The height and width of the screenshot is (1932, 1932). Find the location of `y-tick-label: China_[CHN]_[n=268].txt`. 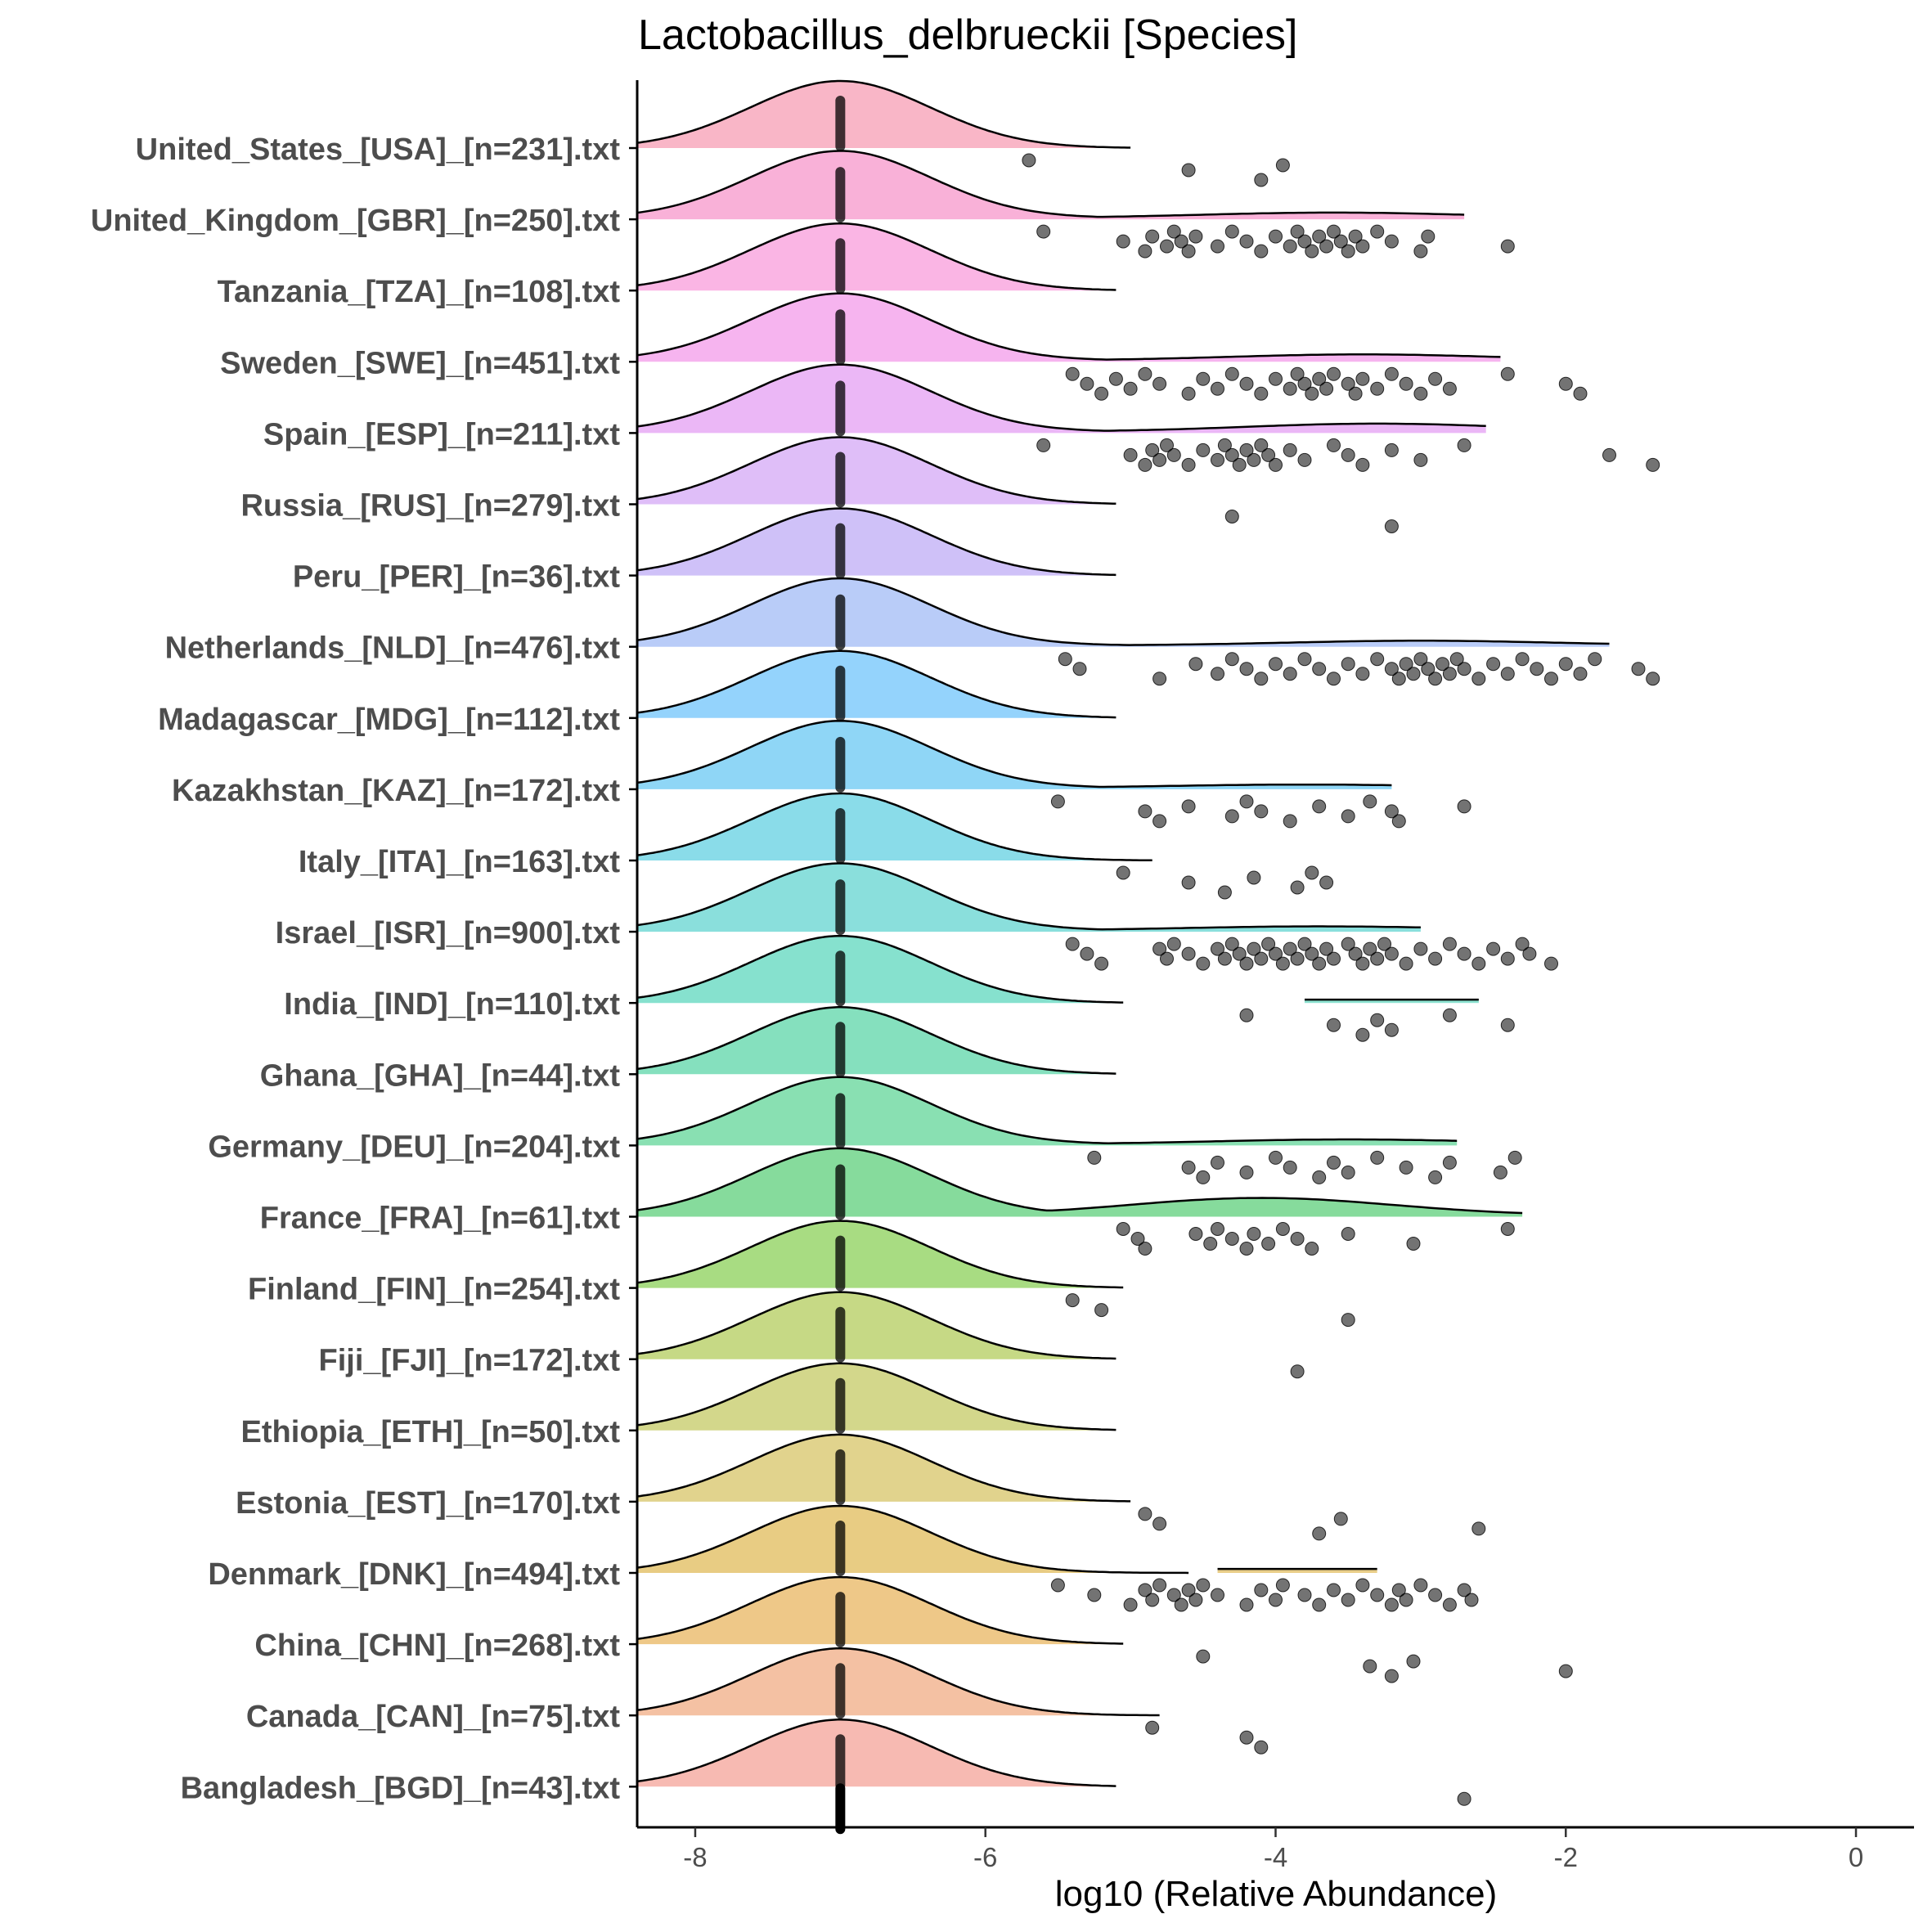

y-tick-label: China_[CHN]_[n=268].txt is located at coordinates (437, 1646).